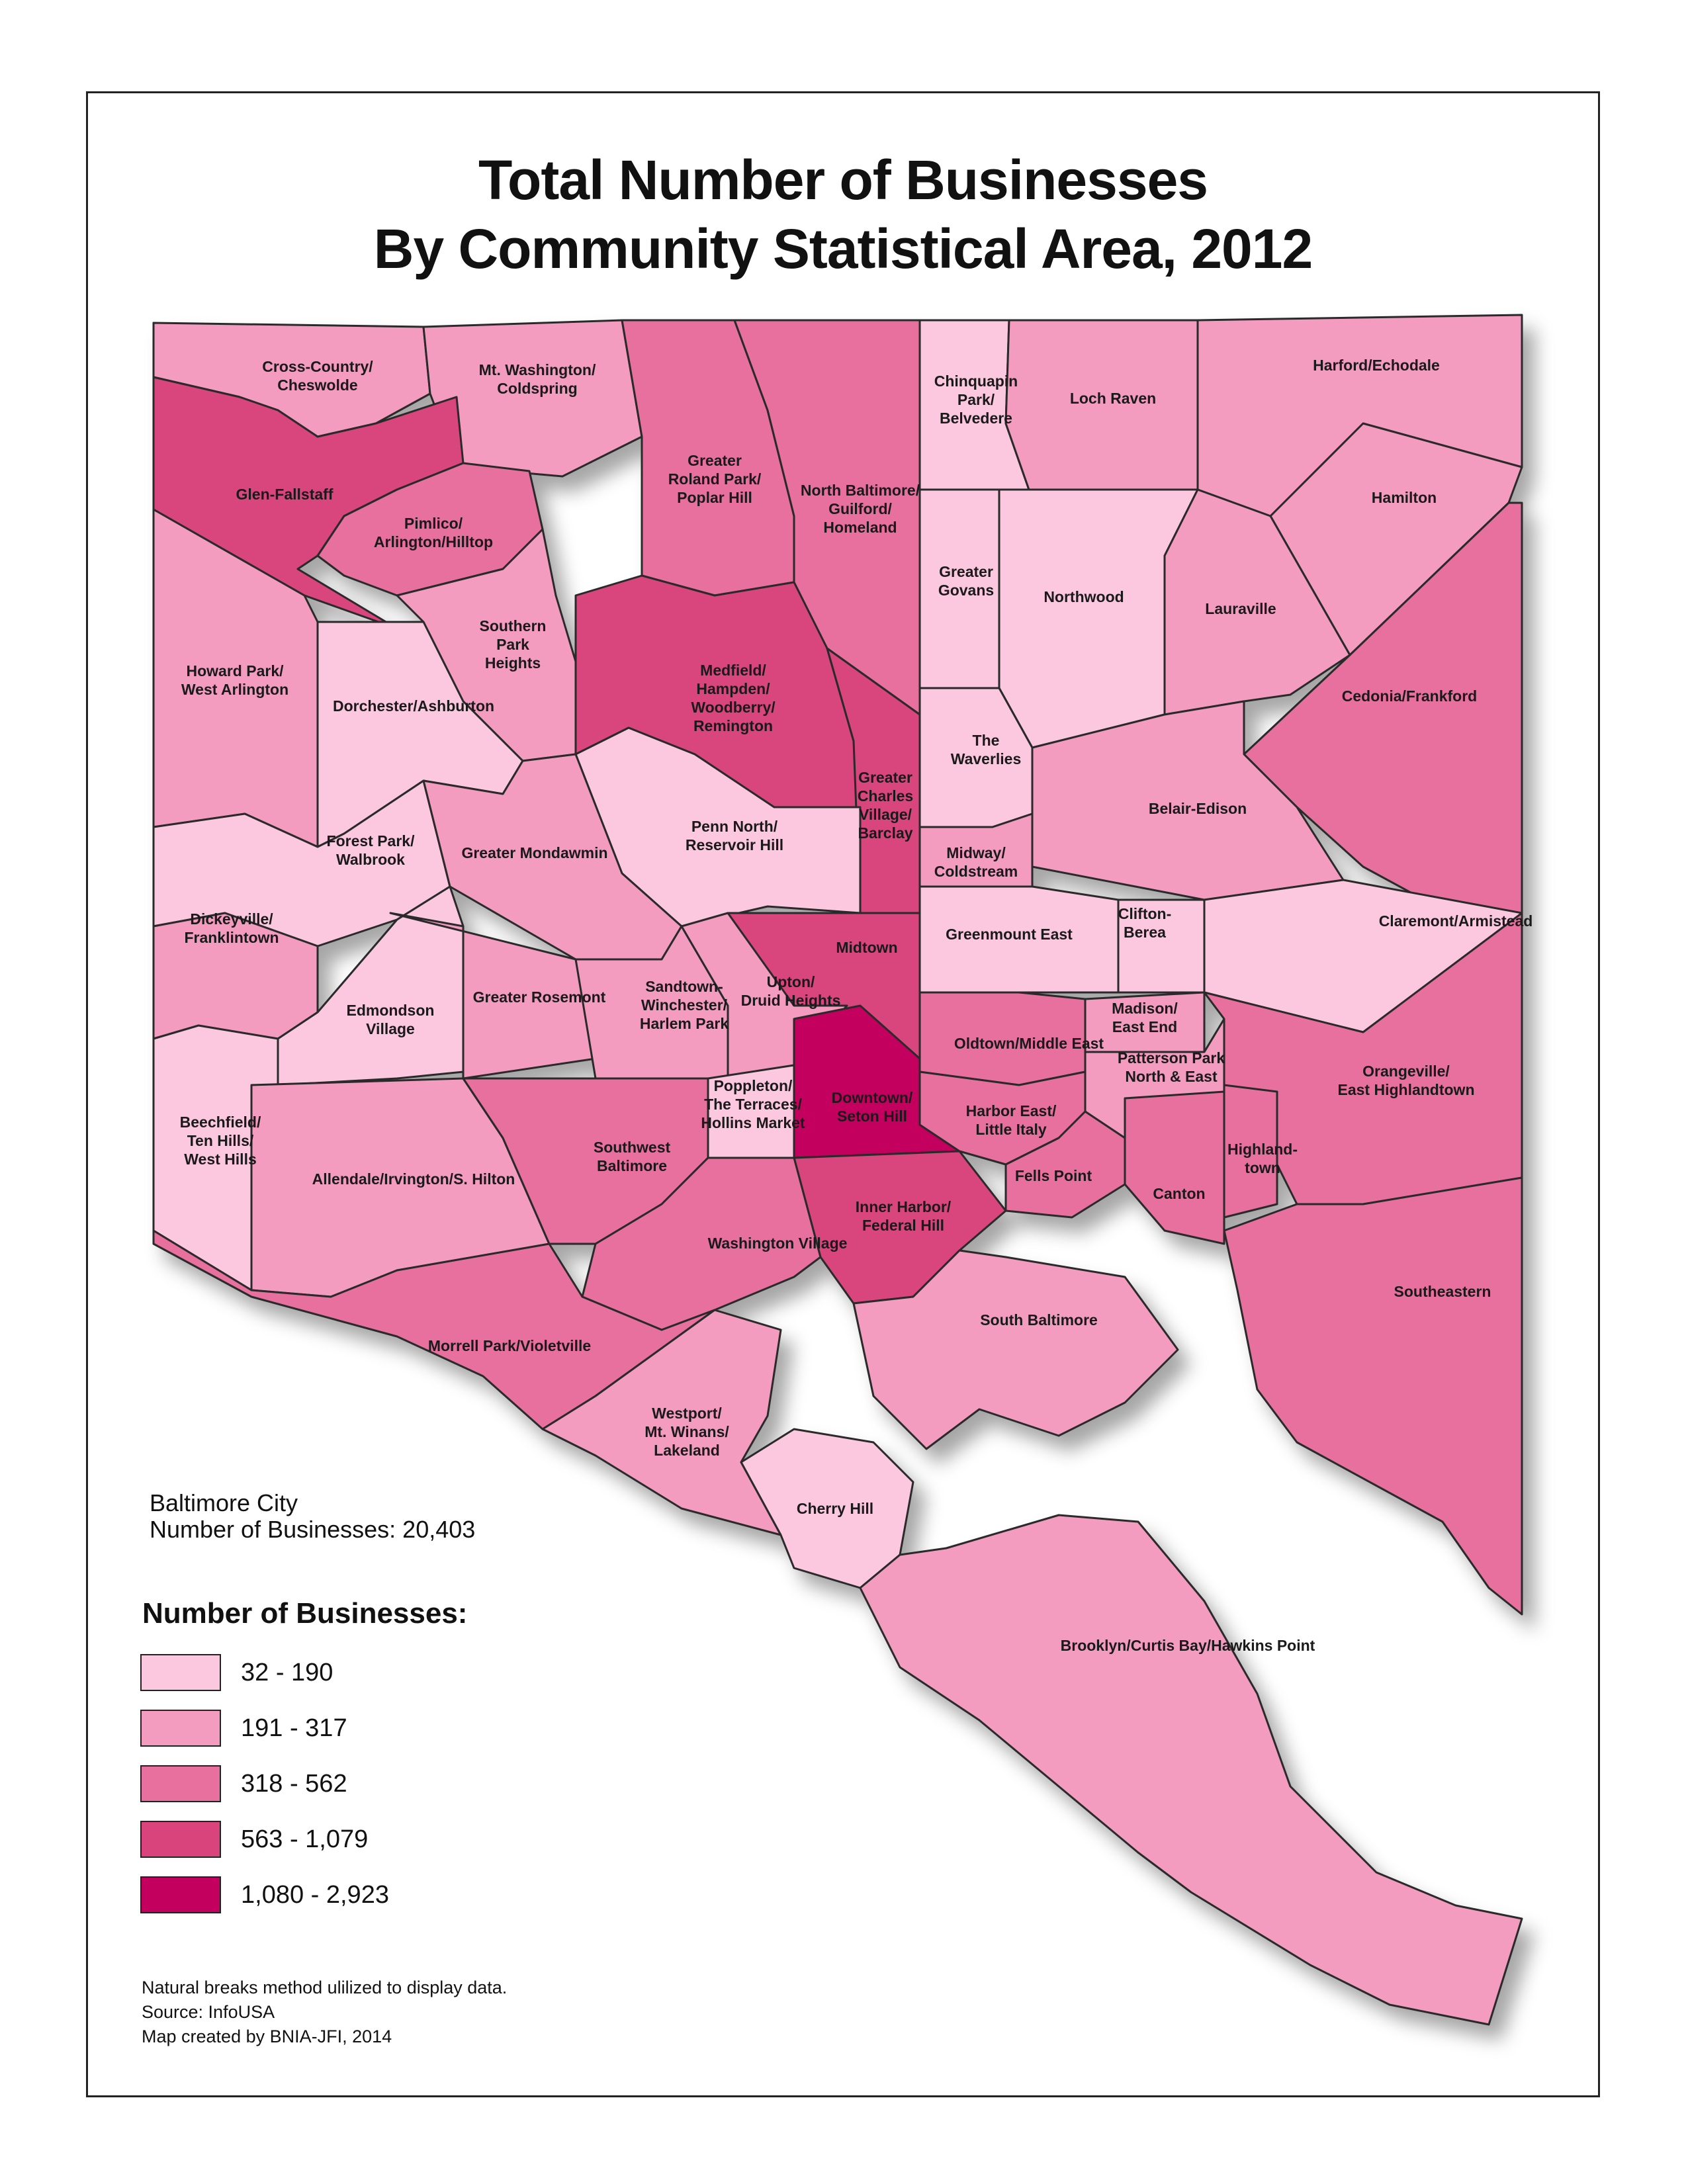 This screenshot has width=1688, height=2184. What do you see at coordinates (391, 1020) in the screenshot?
I see `csa-label: Edmondson Village` at bounding box center [391, 1020].